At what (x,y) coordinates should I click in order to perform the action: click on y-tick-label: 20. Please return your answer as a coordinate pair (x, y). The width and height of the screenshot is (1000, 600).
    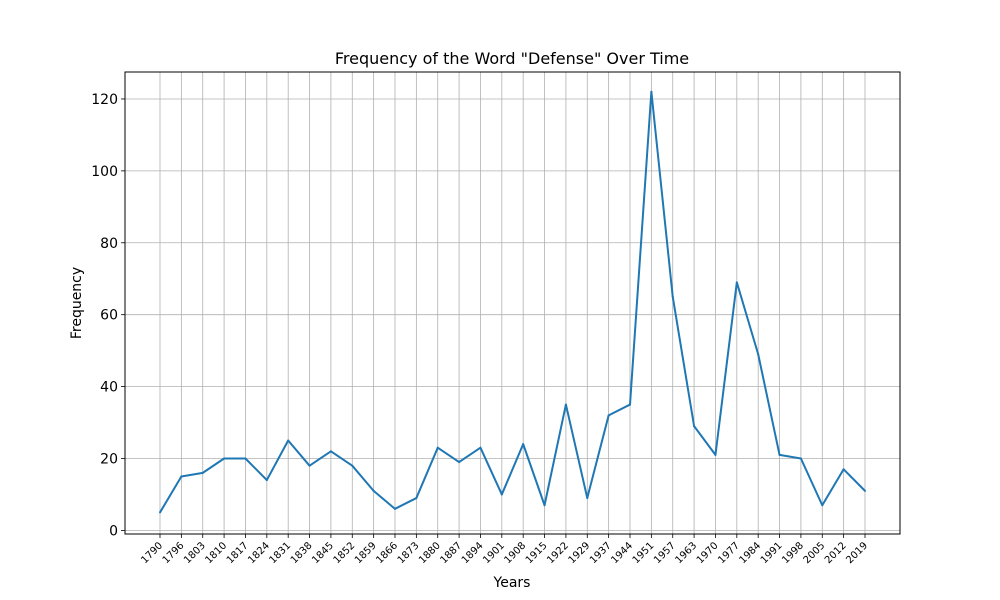
    Looking at the image, I should click on (109, 459).